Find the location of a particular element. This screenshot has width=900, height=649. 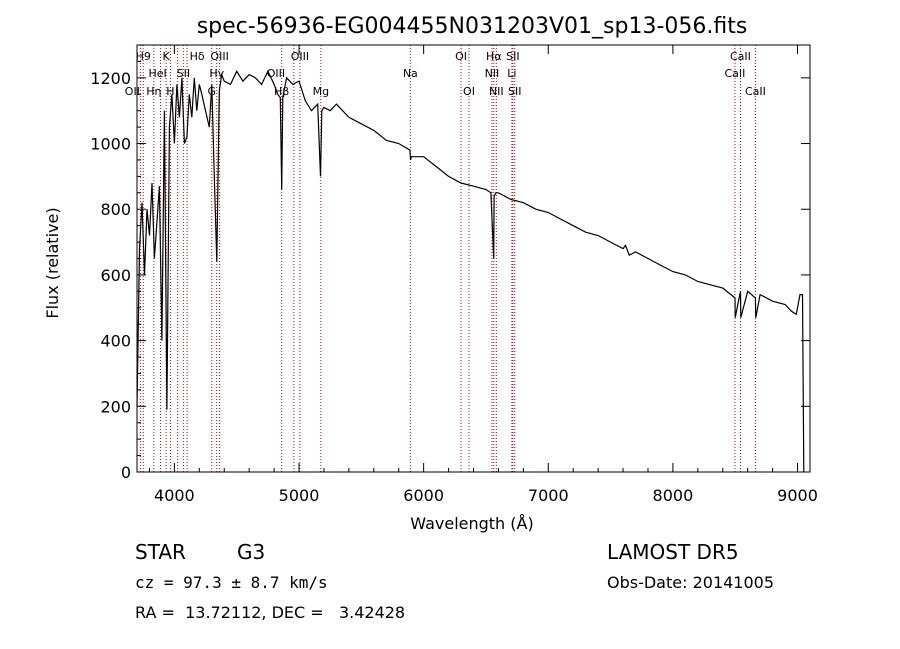

line-marker-label: K is located at coordinates (167, 56).